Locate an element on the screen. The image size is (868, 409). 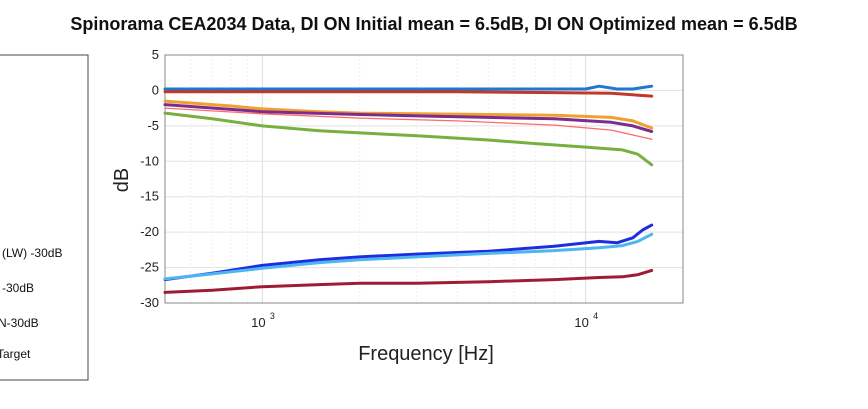
x-tick-exponent: 3 is located at coordinates (272, 316).